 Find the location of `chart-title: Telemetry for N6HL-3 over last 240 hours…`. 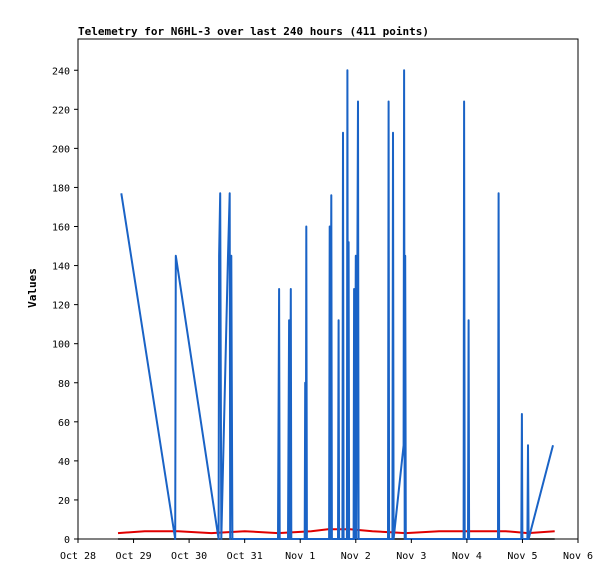

chart-title: Telemetry for N6HL-3 over last 240 hours… is located at coordinates (253, 31).